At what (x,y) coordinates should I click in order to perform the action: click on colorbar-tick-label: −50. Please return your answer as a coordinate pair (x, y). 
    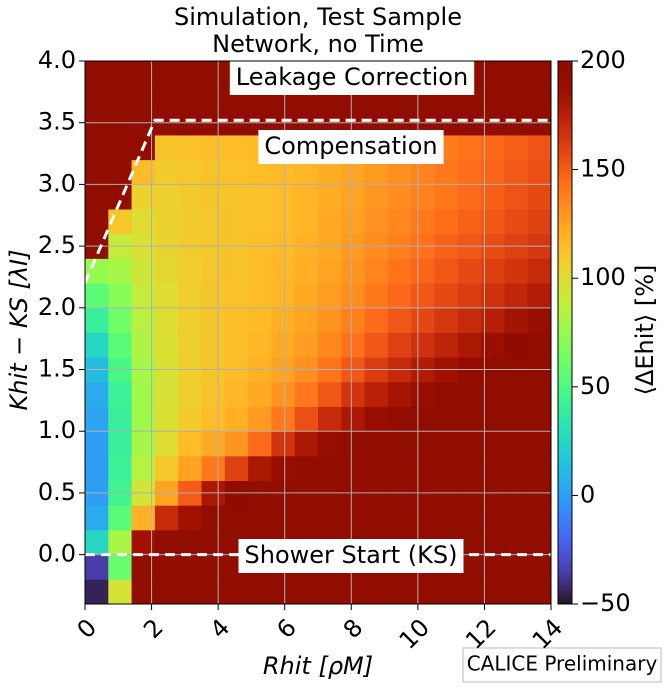
    Looking at the image, I should click on (605, 603).